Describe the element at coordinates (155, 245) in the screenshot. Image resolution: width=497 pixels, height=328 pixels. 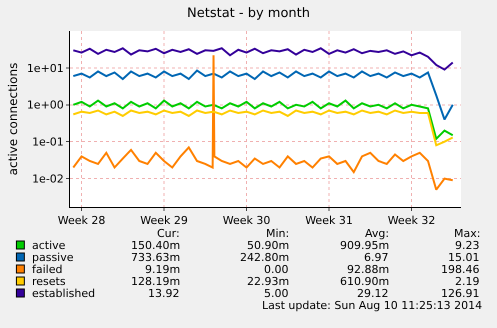
I see `text: 150.40m` at that location.